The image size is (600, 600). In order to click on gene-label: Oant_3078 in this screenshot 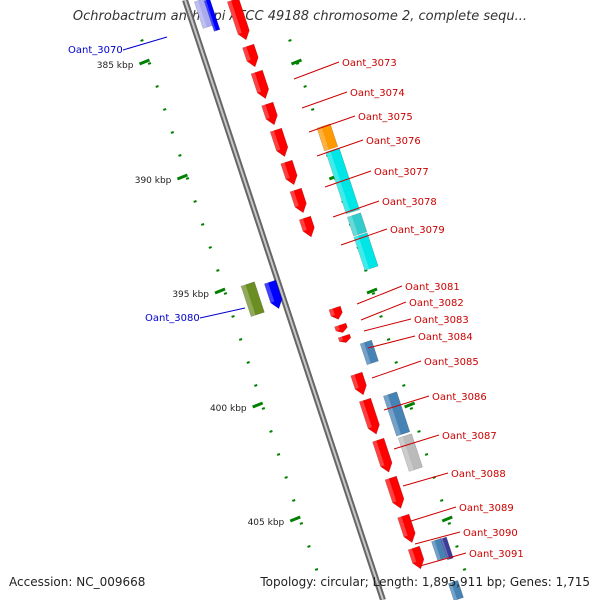, I will do `click(409, 202)`.